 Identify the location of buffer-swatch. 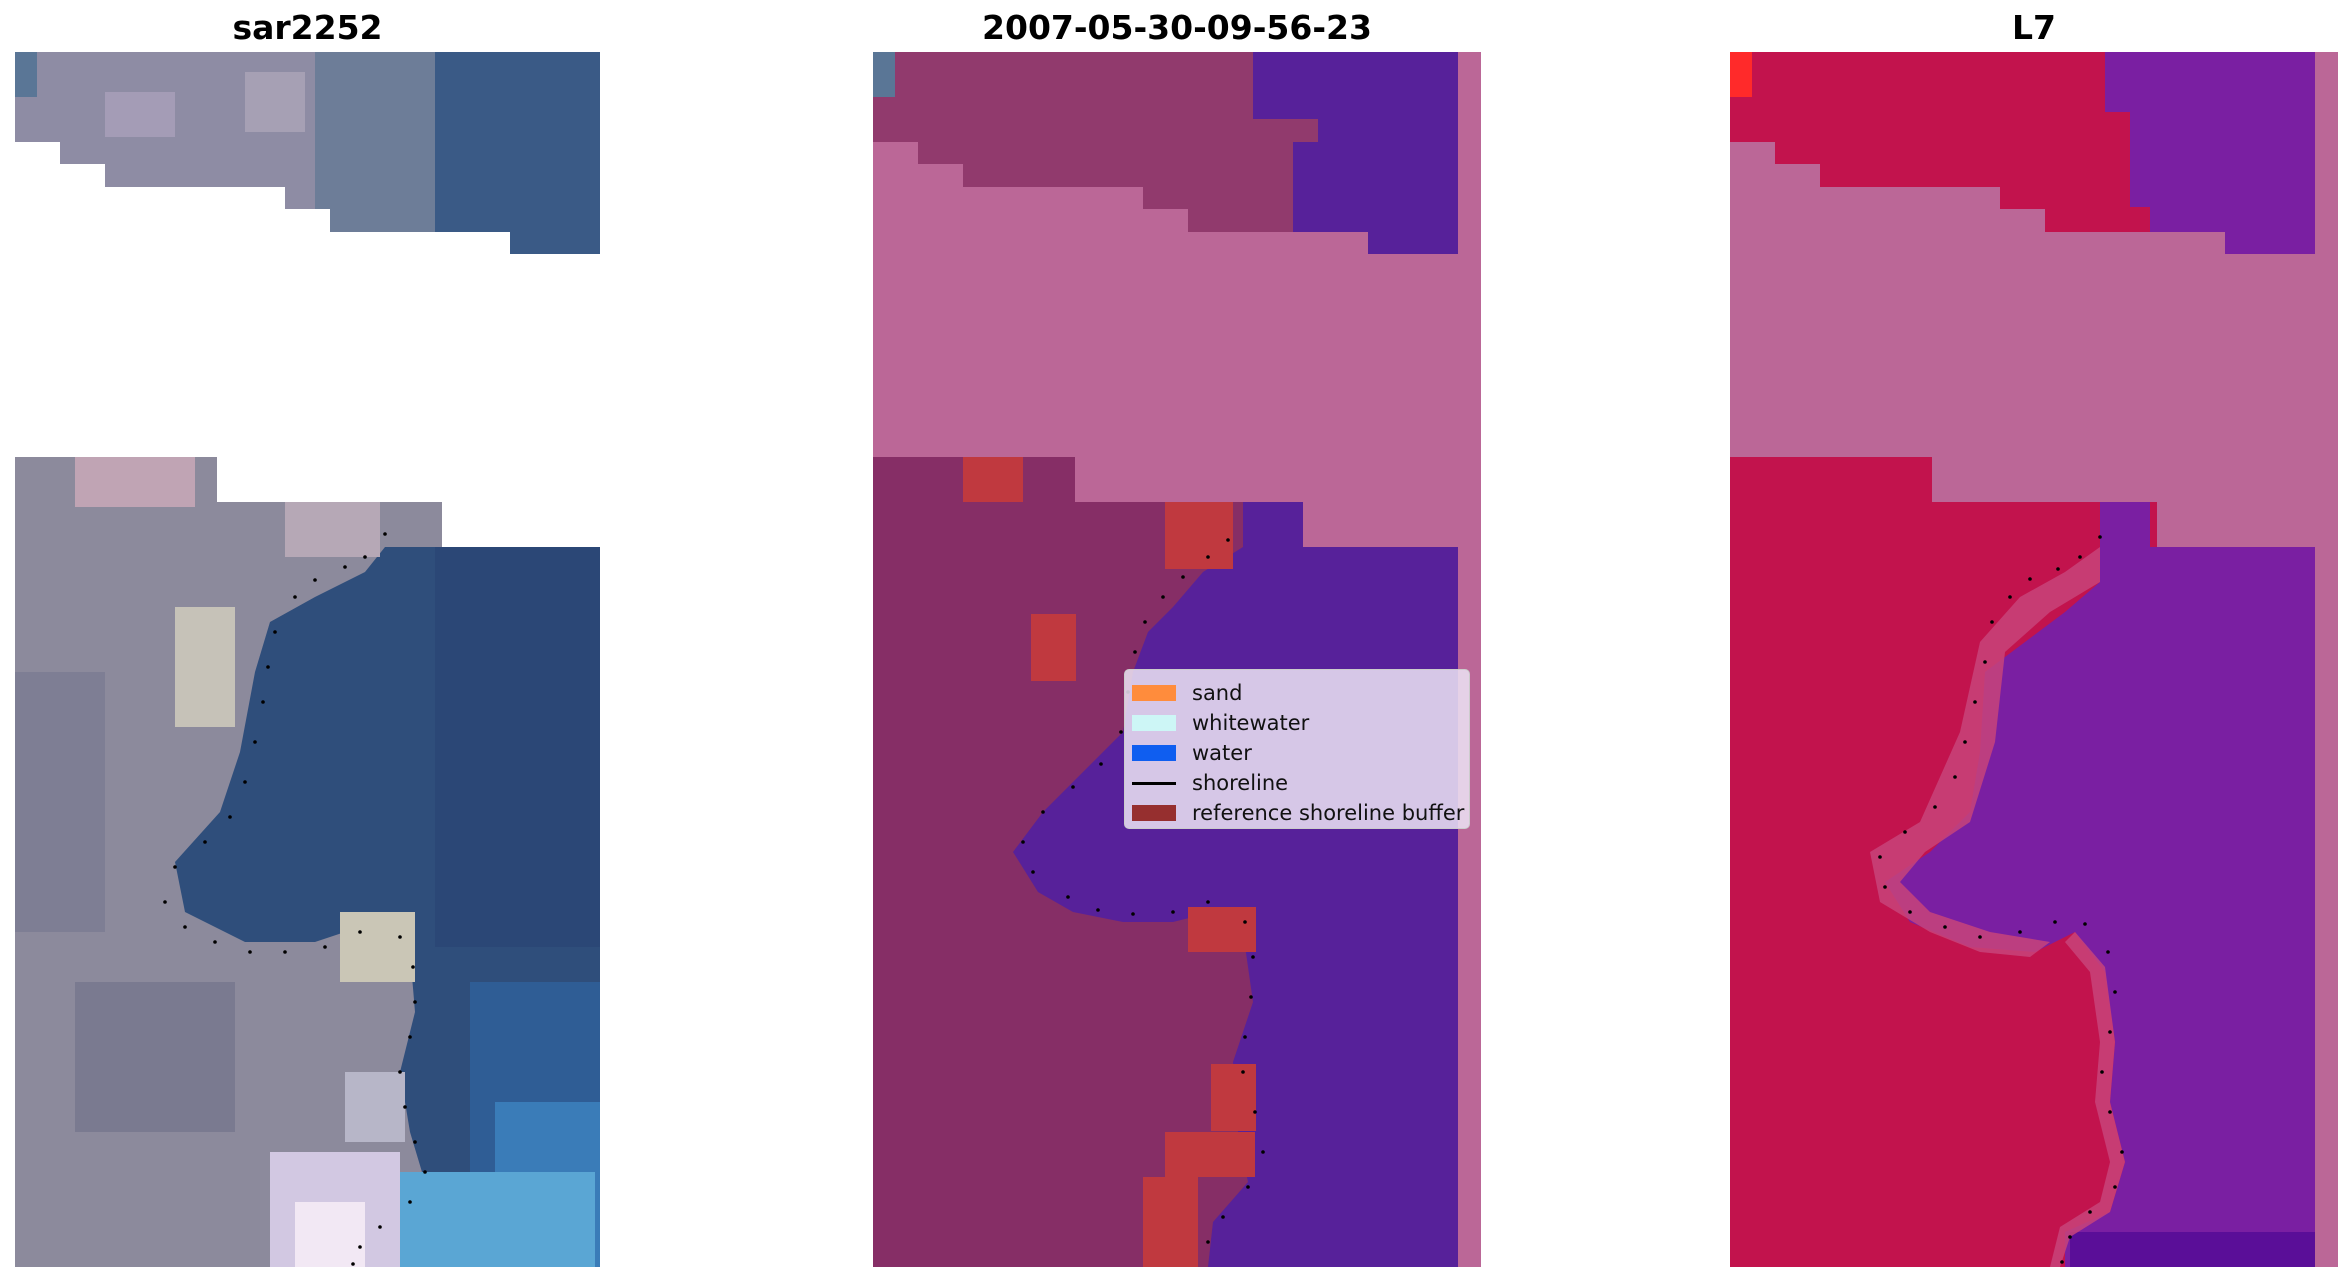
(1154, 813).